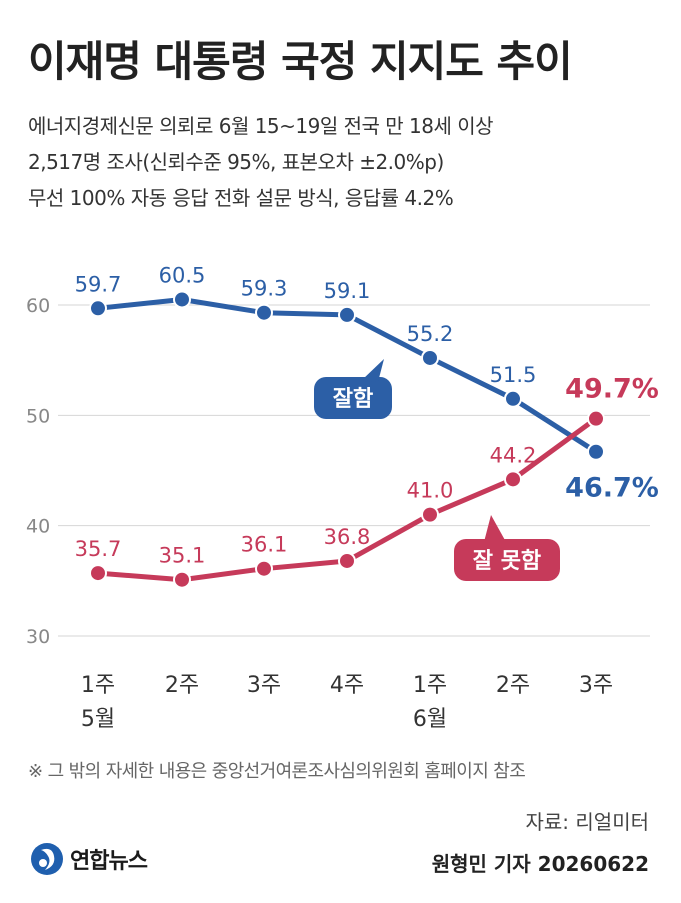 The width and height of the screenshot is (681, 903). I want to click on page-title: 이재명 대통령 국정 지지도 추이, so click(300, 61).